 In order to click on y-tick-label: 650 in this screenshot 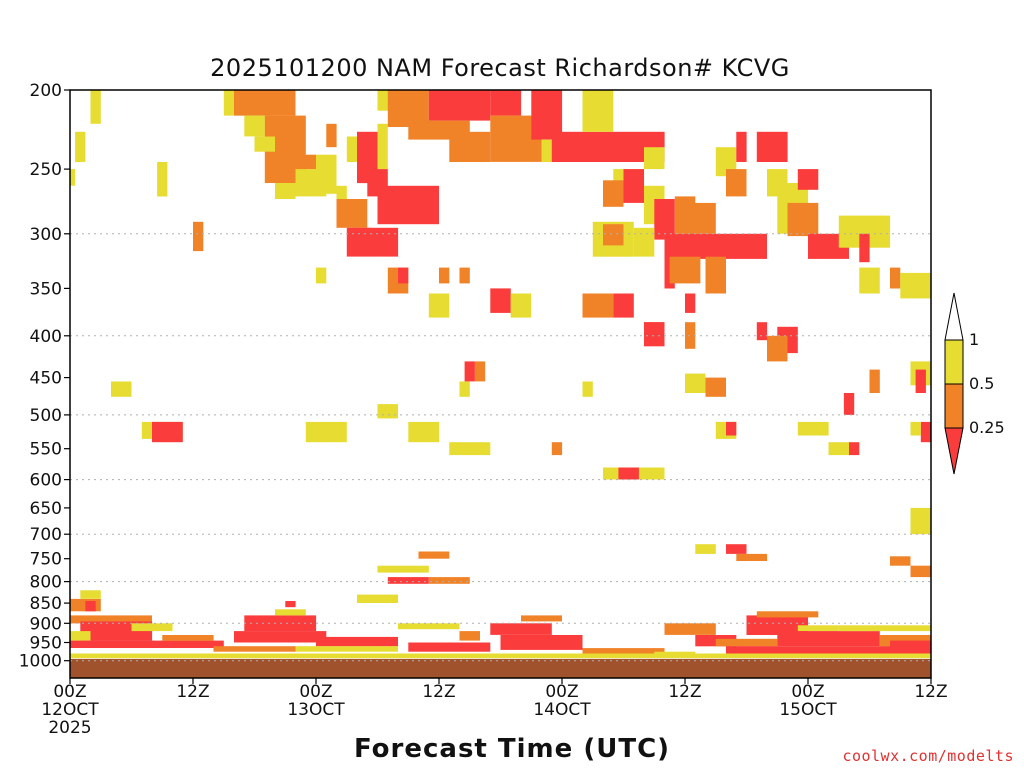, I will do `click(46, 509)`.